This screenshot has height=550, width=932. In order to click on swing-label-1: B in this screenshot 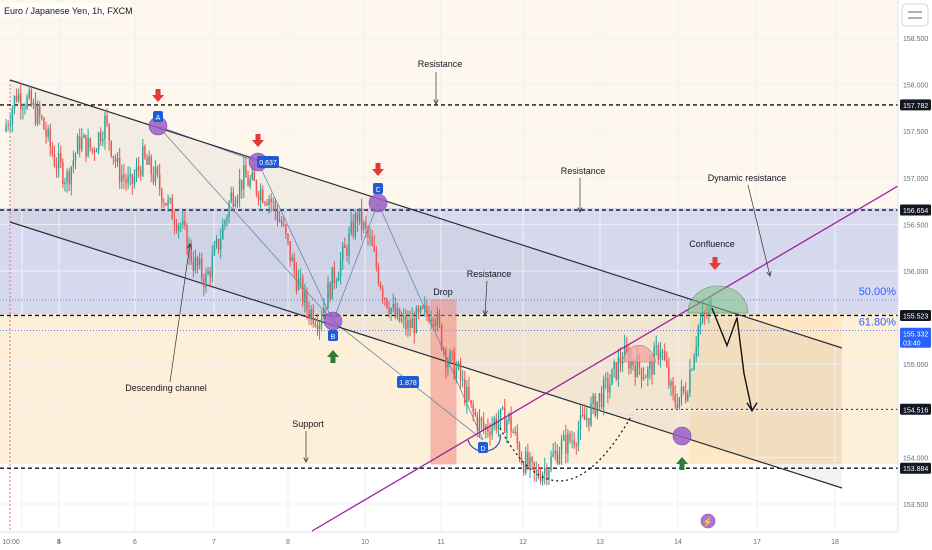, I will do `click(333, 337)`.